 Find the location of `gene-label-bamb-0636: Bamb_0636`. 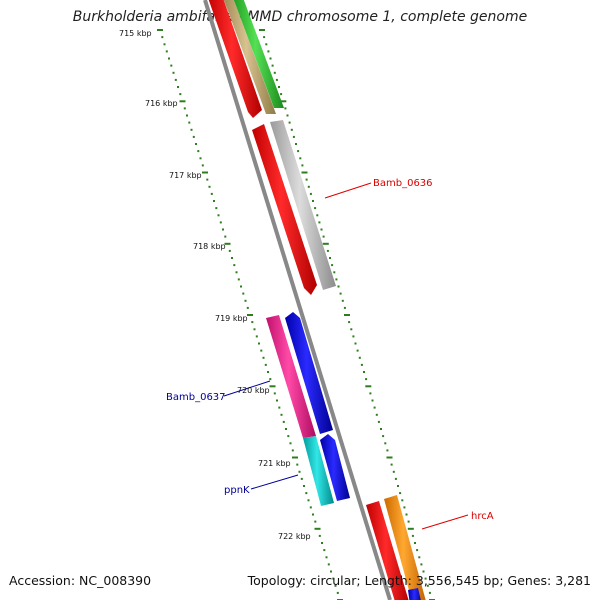

gene-label-bamb-0636: Bamb_0636 is located at coordinates (403, 183).